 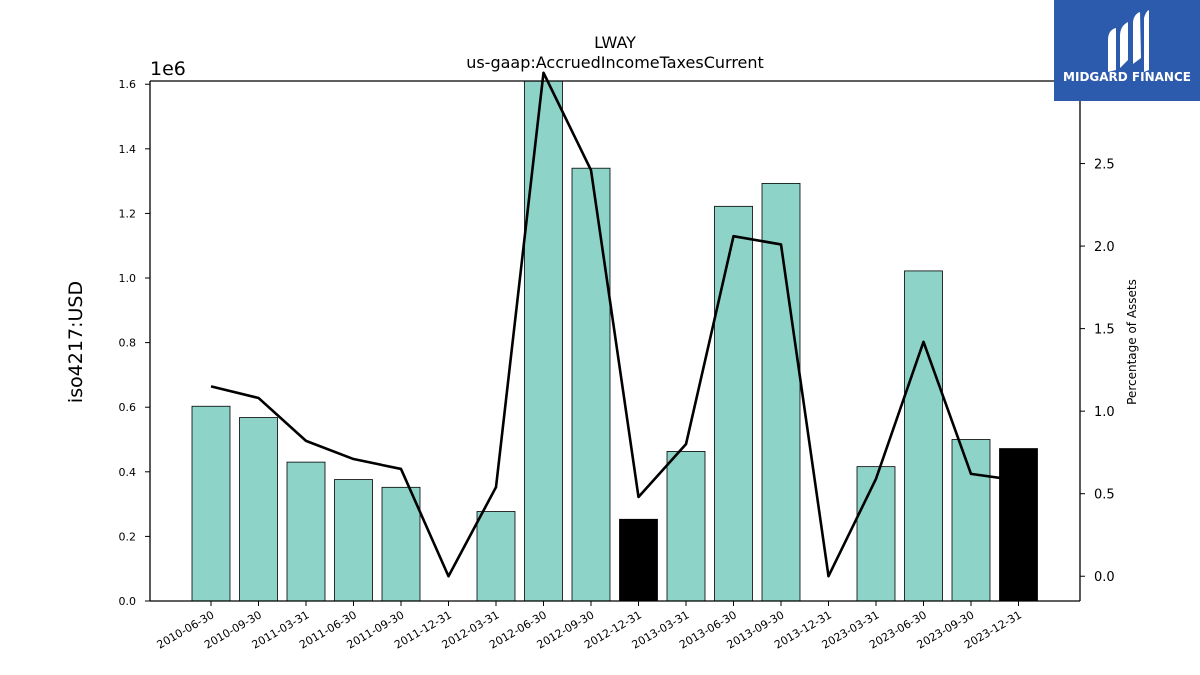 I want to click on y2-tick-label: 1.5, so click(x=1104, y=330).